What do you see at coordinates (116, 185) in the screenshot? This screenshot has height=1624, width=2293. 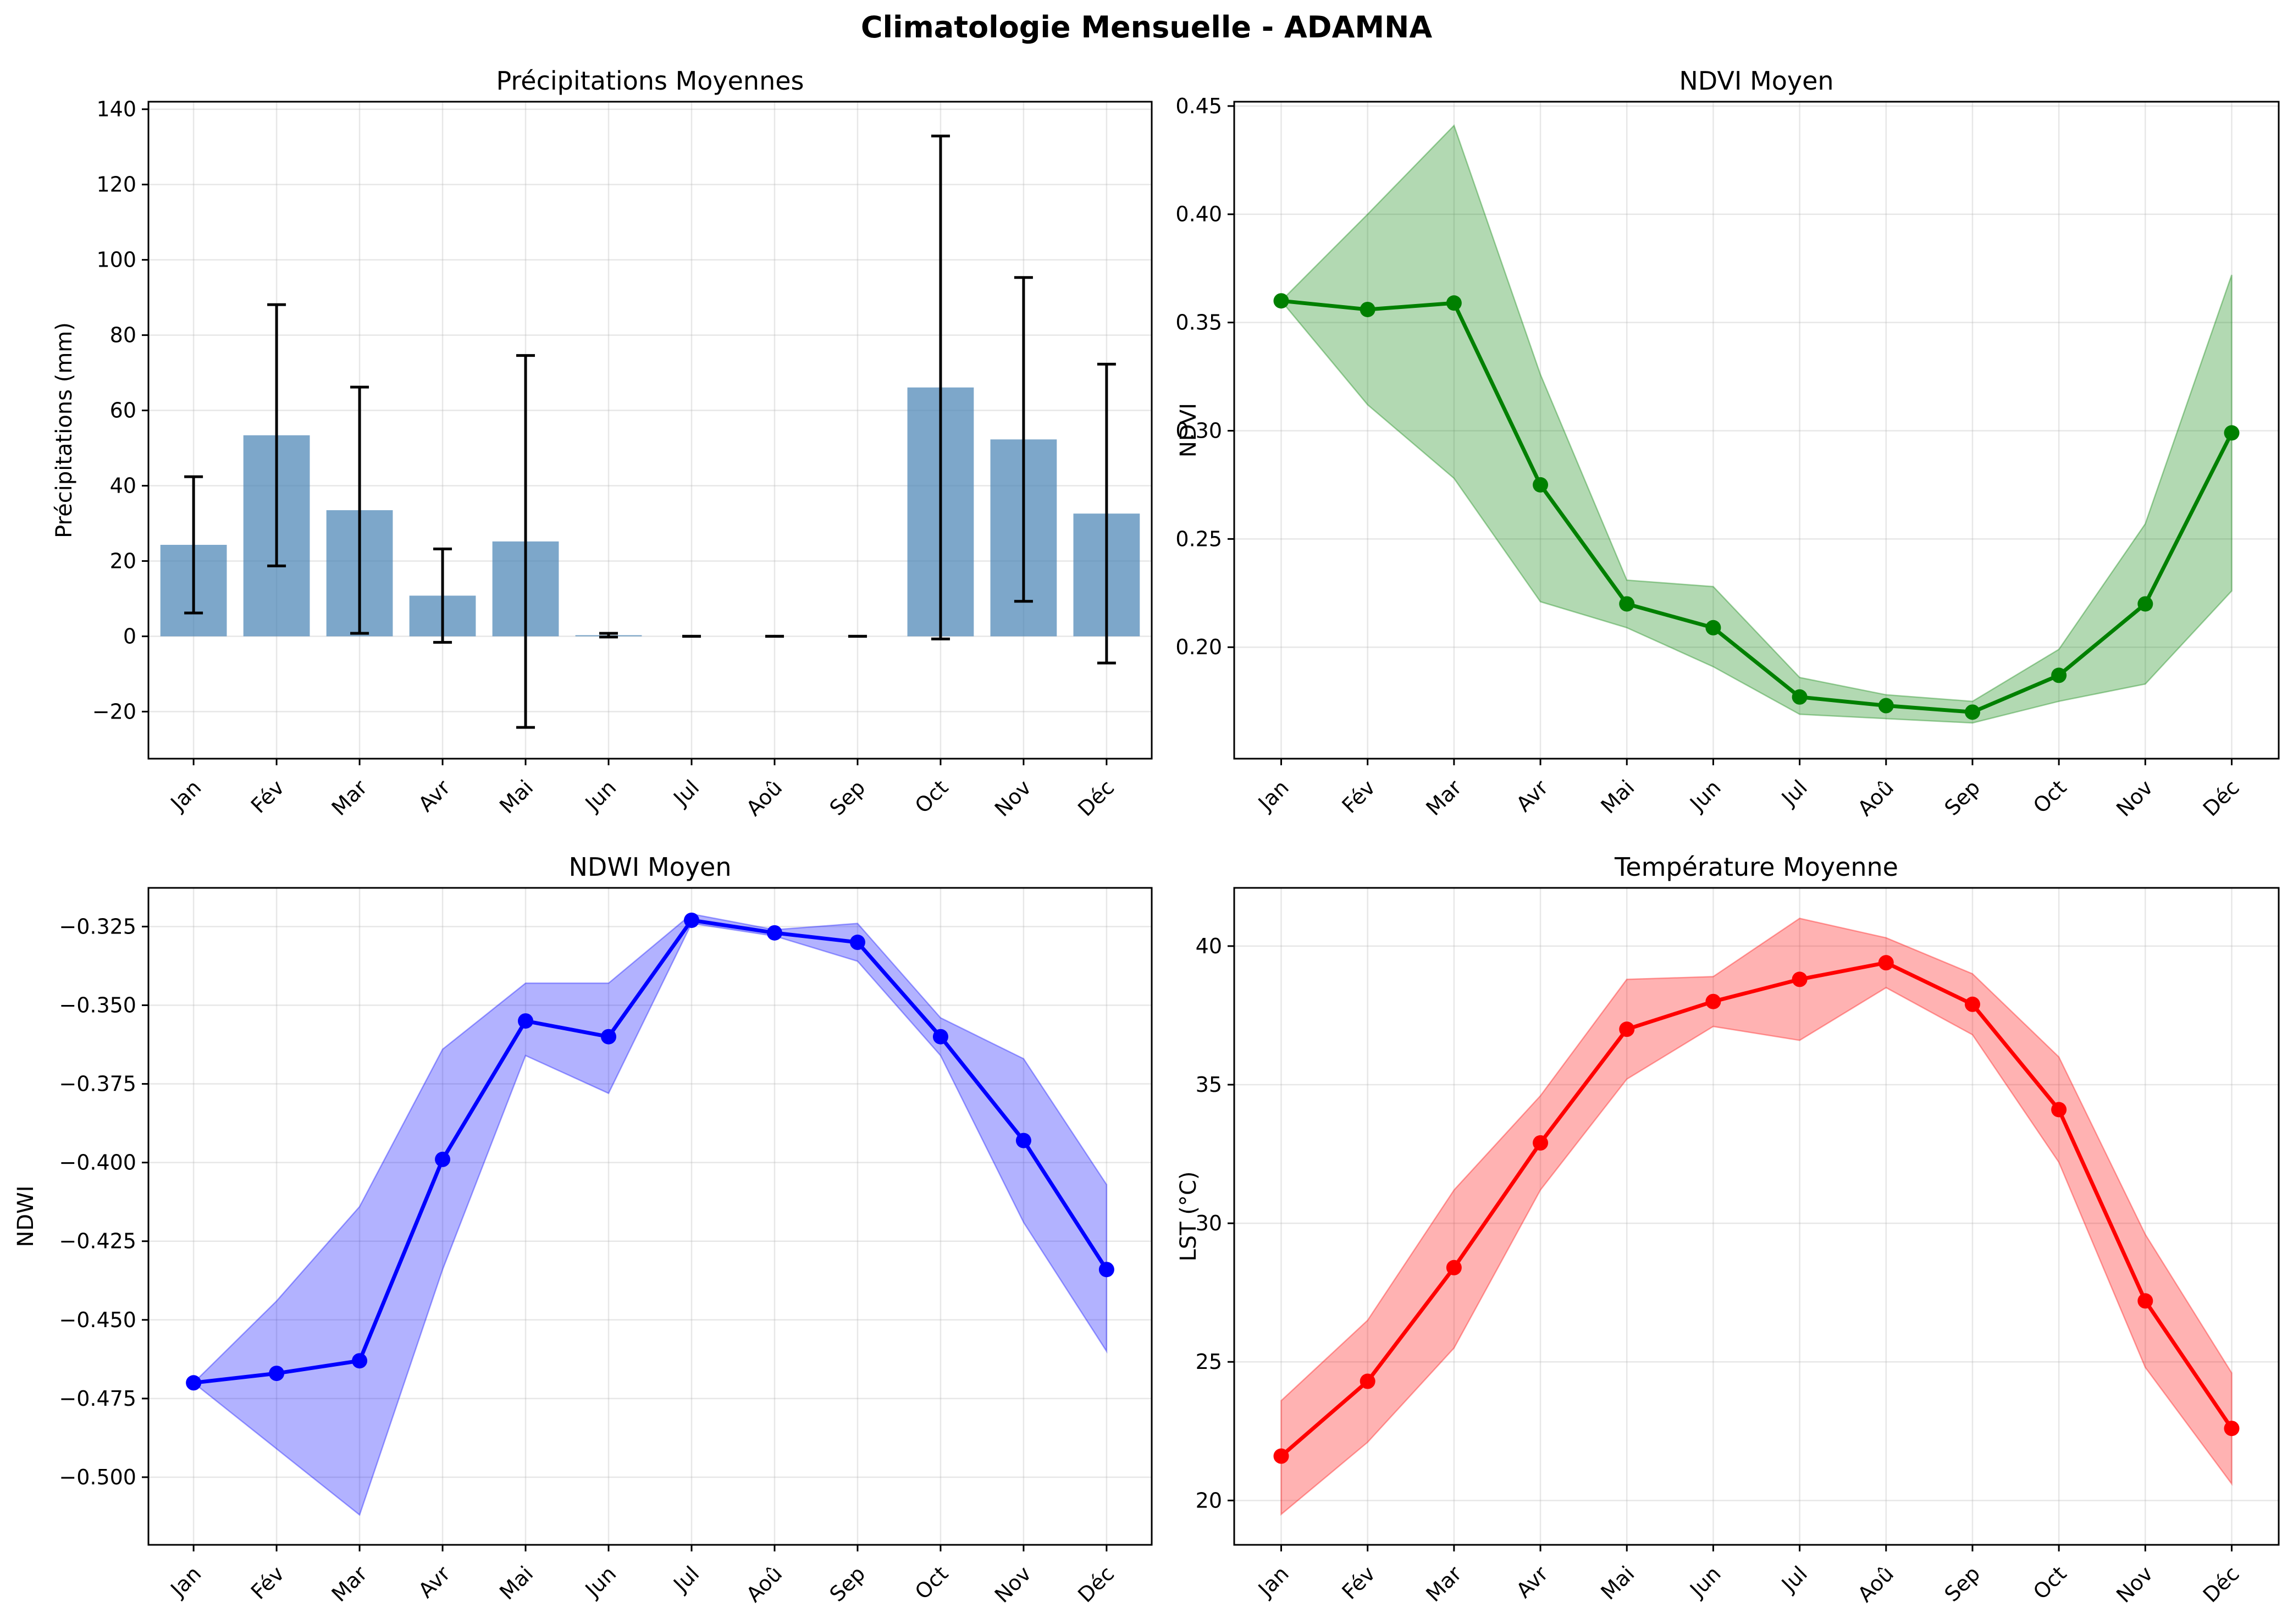 I see `y-tick-label: 120` at bounding box center [116, 185].